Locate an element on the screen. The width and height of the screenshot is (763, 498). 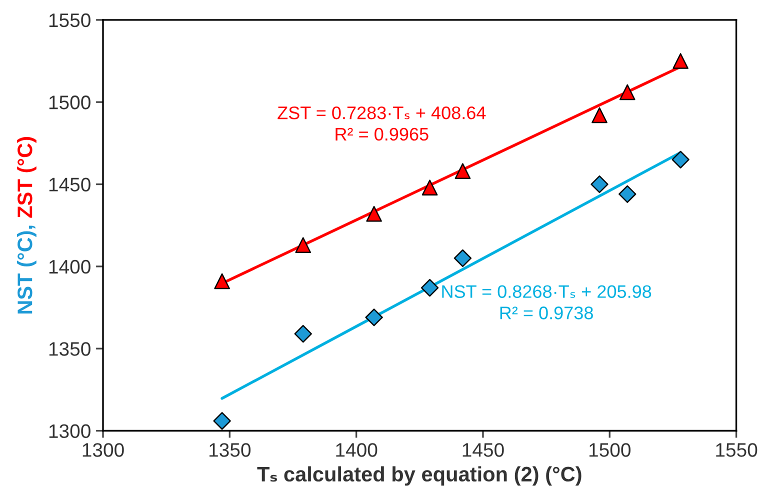
x-tick-label: 1350 is located at coordinates (230, 450).